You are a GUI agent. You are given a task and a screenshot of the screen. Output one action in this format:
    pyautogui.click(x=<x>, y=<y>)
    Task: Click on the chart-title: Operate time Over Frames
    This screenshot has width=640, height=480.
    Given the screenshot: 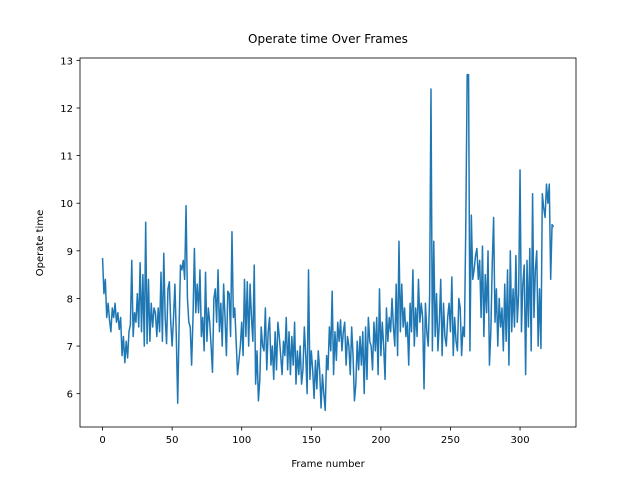 What is the action you would take?
    pyautogui.click(x=328, y=39)
    